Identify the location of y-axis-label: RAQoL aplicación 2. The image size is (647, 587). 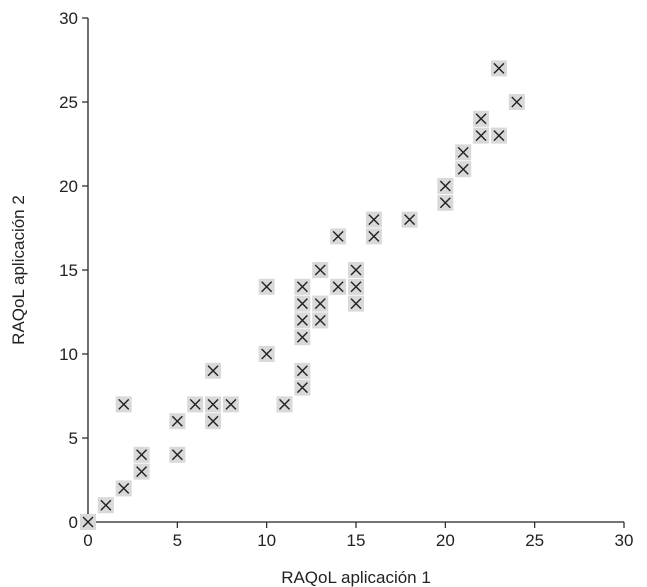
(18, 270).